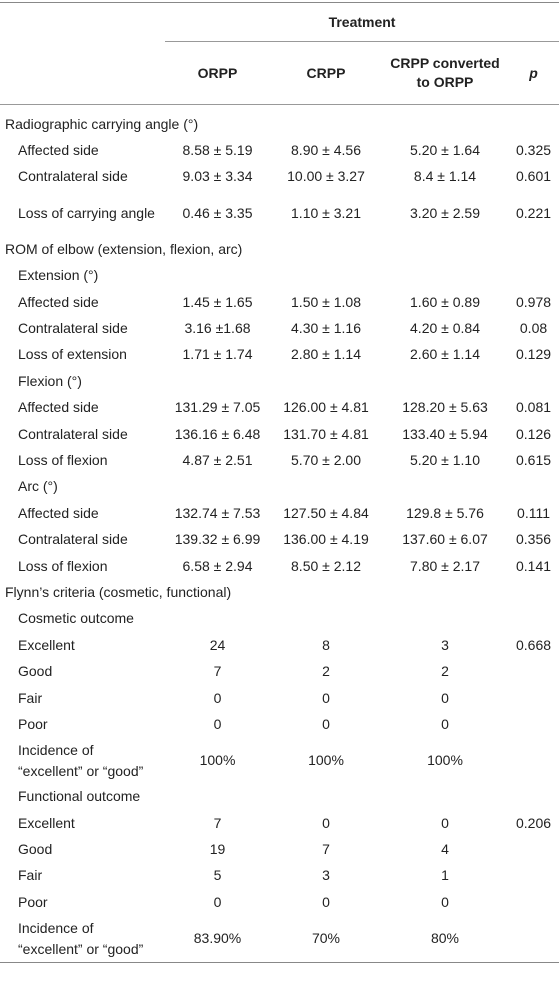 The height and width of the screenshot is (983, 559). Describe the element at coordinates (445, 212) in the screenshot. I see `cell: 3.20 ± 2.59` at that location.